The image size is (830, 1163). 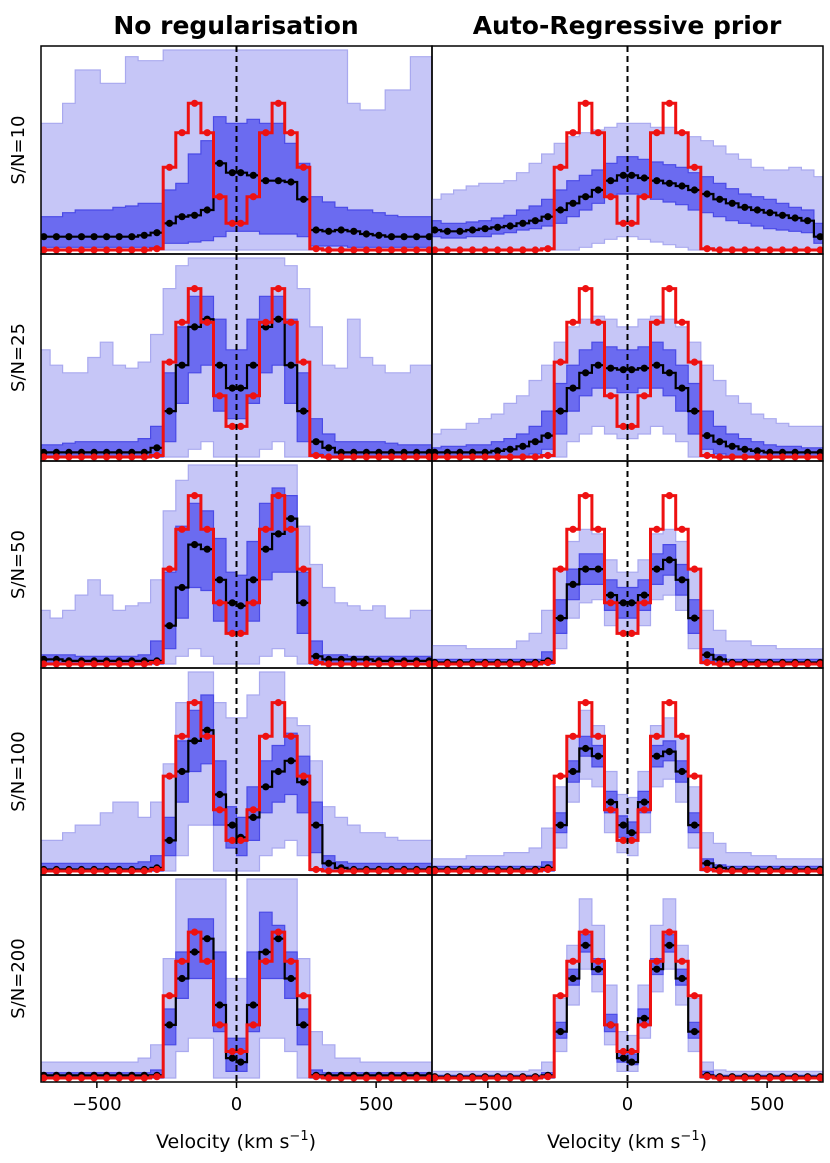 What do you see at coordinates (767, 1104) in the screenshot?
I see `x-tick-label: 500` at bounding box center [767, 1104].